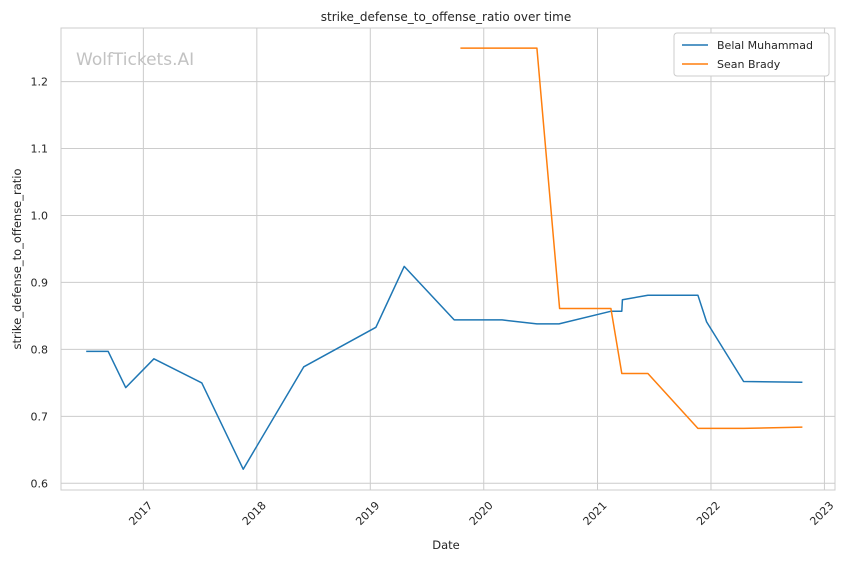  What do you see at coordinates (765, 45) in the screenshot?
I see `legend-label-belal-muhammad: Belal Muhammad` at bounding box center [765, 45].